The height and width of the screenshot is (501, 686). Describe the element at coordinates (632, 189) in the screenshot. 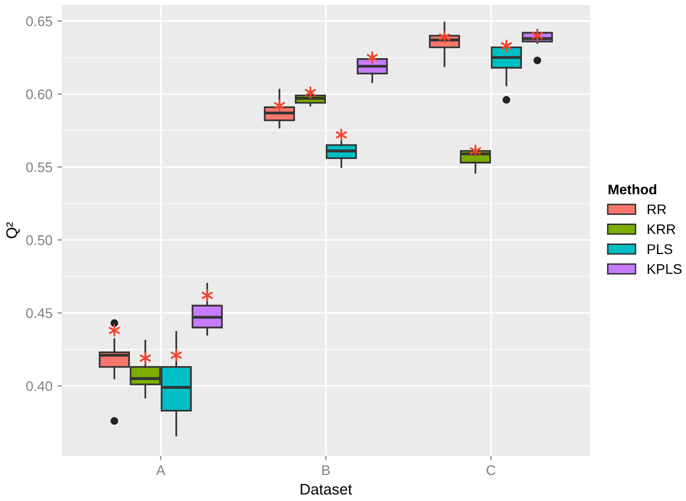

I see `legend-title: Method` at that location.